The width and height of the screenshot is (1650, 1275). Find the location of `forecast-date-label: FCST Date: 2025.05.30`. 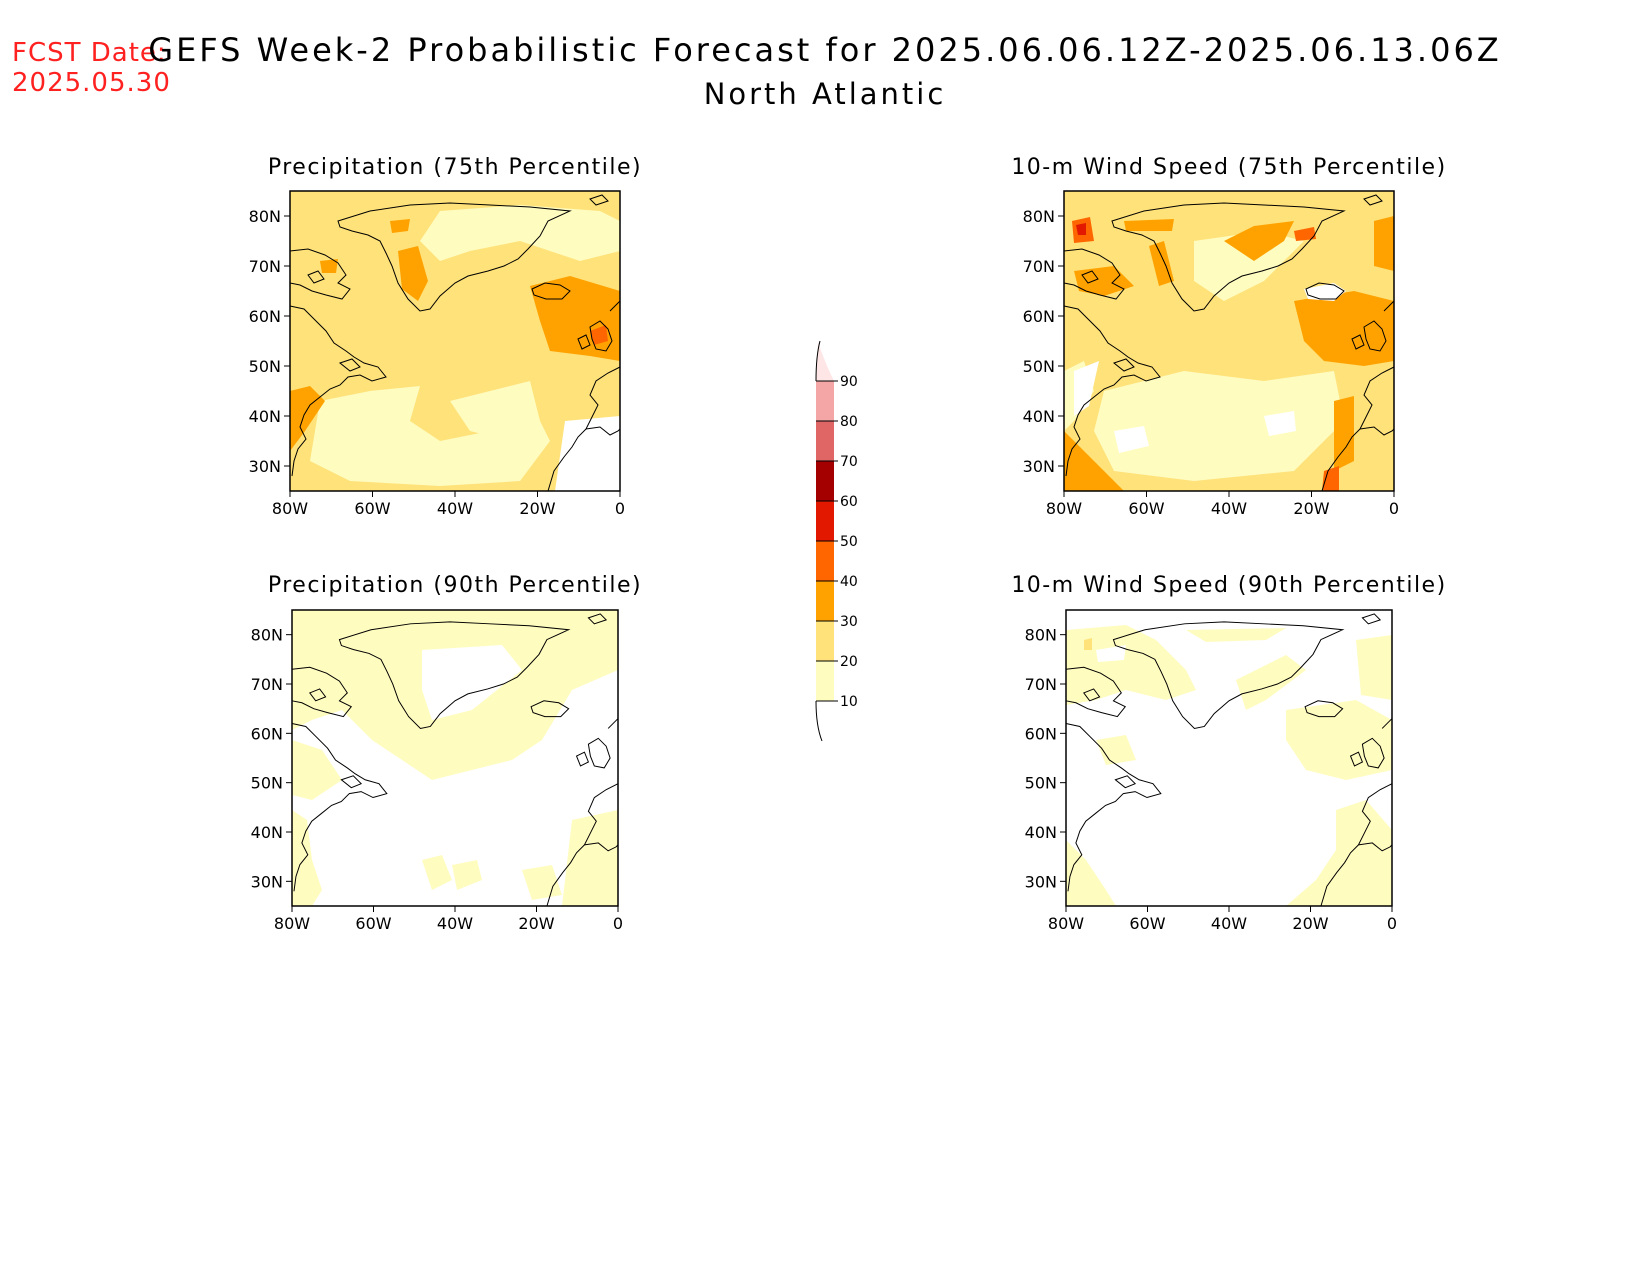

forecast-date-label: FCST Date: 2025.05.30 is located at coordinates (91, 68).